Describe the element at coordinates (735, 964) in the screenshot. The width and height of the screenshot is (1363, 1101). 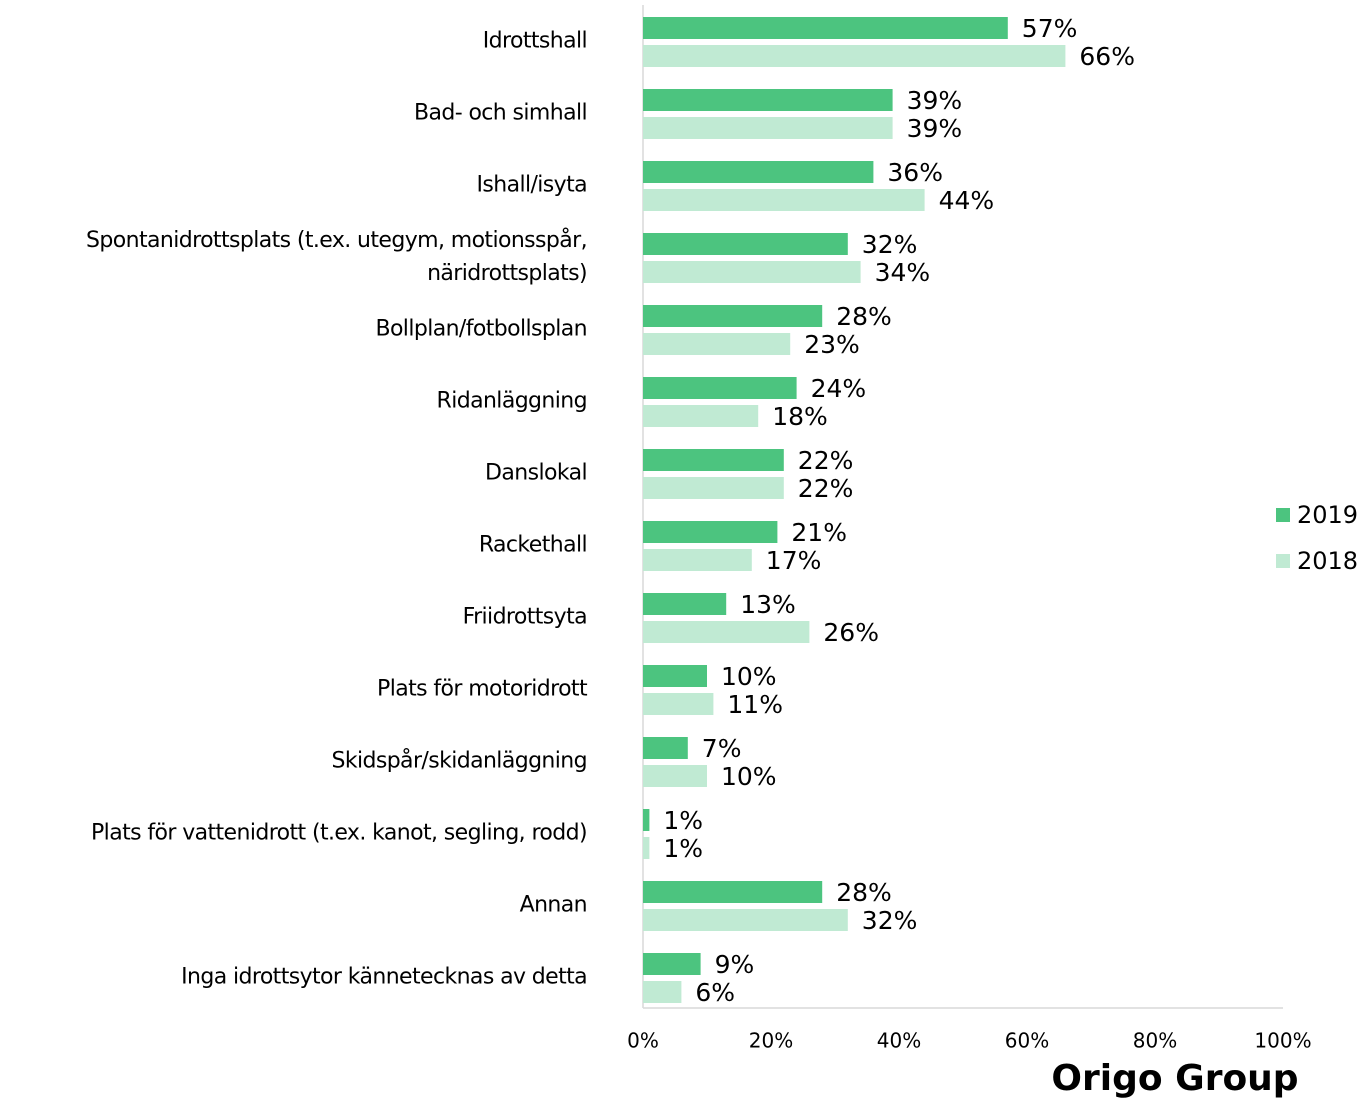
I see `value-label: 9%` at that location.